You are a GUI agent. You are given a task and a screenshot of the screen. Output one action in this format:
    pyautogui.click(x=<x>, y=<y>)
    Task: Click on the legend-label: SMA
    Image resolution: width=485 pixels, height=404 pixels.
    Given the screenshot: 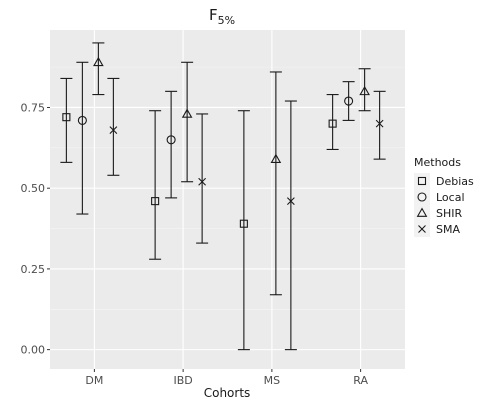 What is the action you would take?
    pyautogui.click(x=448, y=229)
    